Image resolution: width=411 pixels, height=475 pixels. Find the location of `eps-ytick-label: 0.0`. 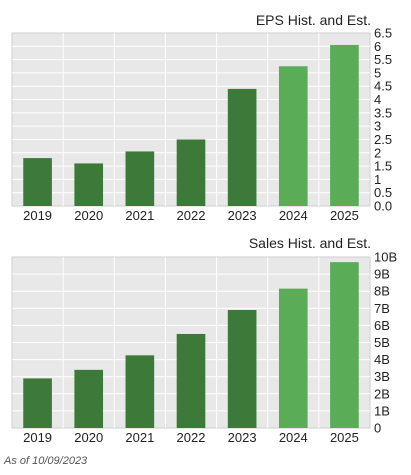

eps-ytick-label: 0.0 is located at coordinates (383, 206).